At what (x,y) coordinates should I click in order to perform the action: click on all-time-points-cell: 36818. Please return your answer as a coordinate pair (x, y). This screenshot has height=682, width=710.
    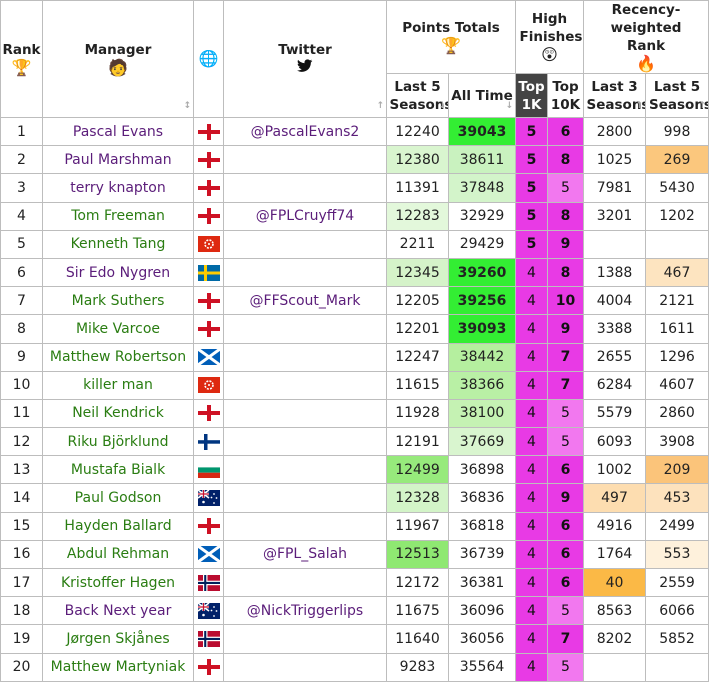
    Looking at the image, I should click on (482, 526).